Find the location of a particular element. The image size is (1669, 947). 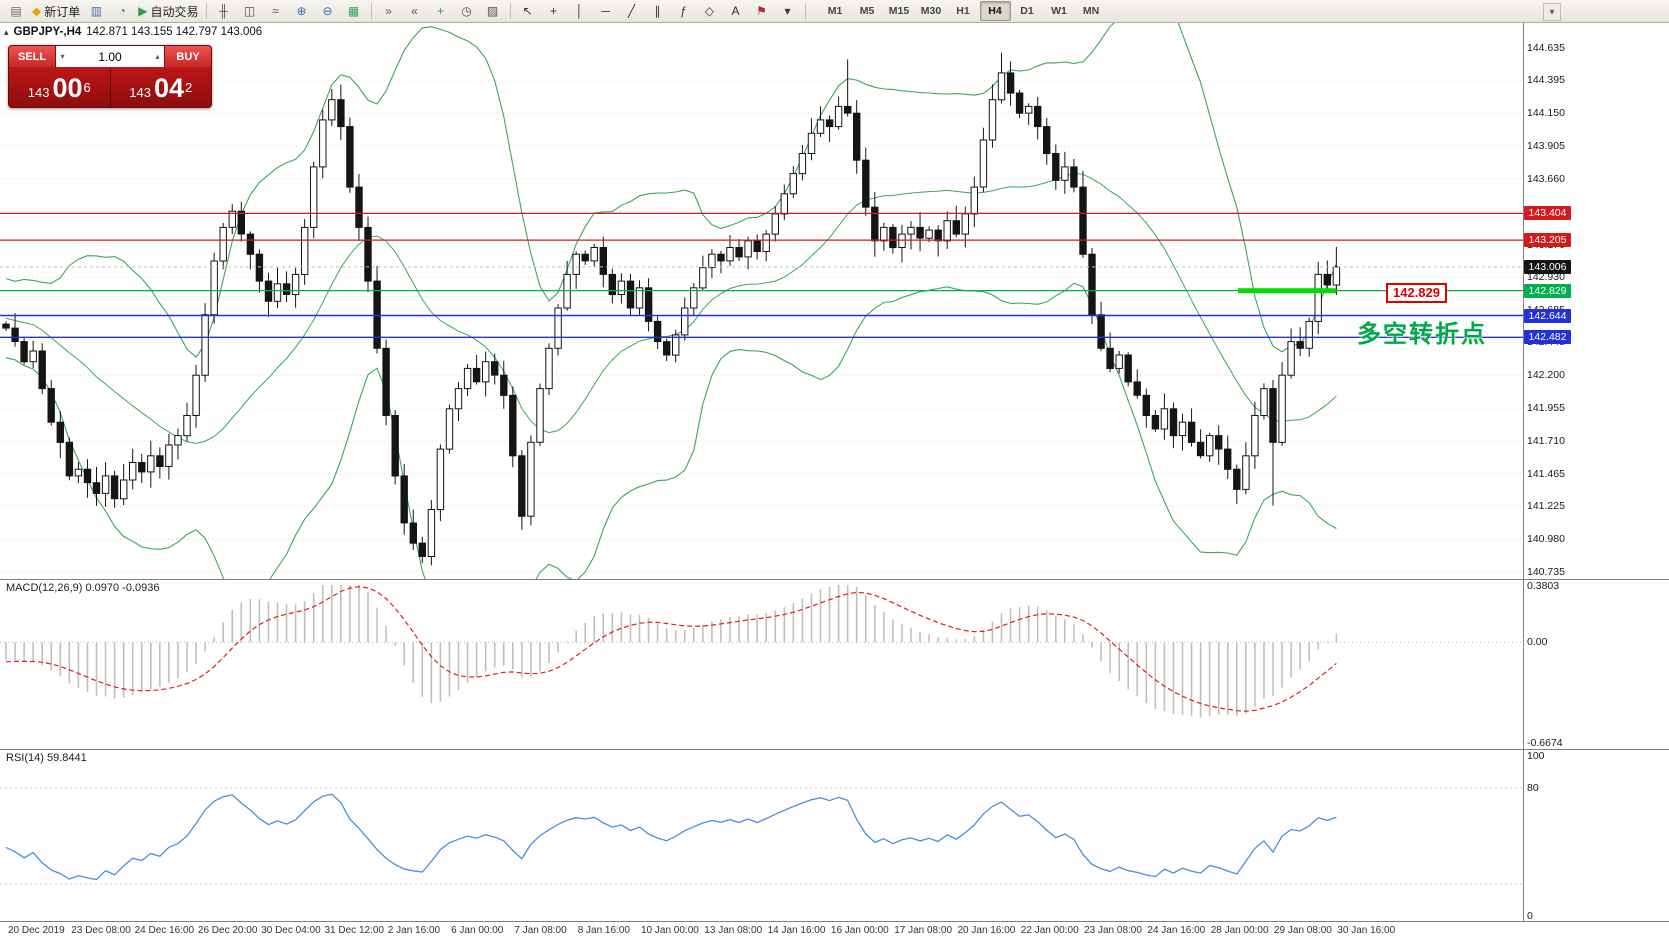

autotrading-button-label: 自动交易 is located at coordinates (174, 11).